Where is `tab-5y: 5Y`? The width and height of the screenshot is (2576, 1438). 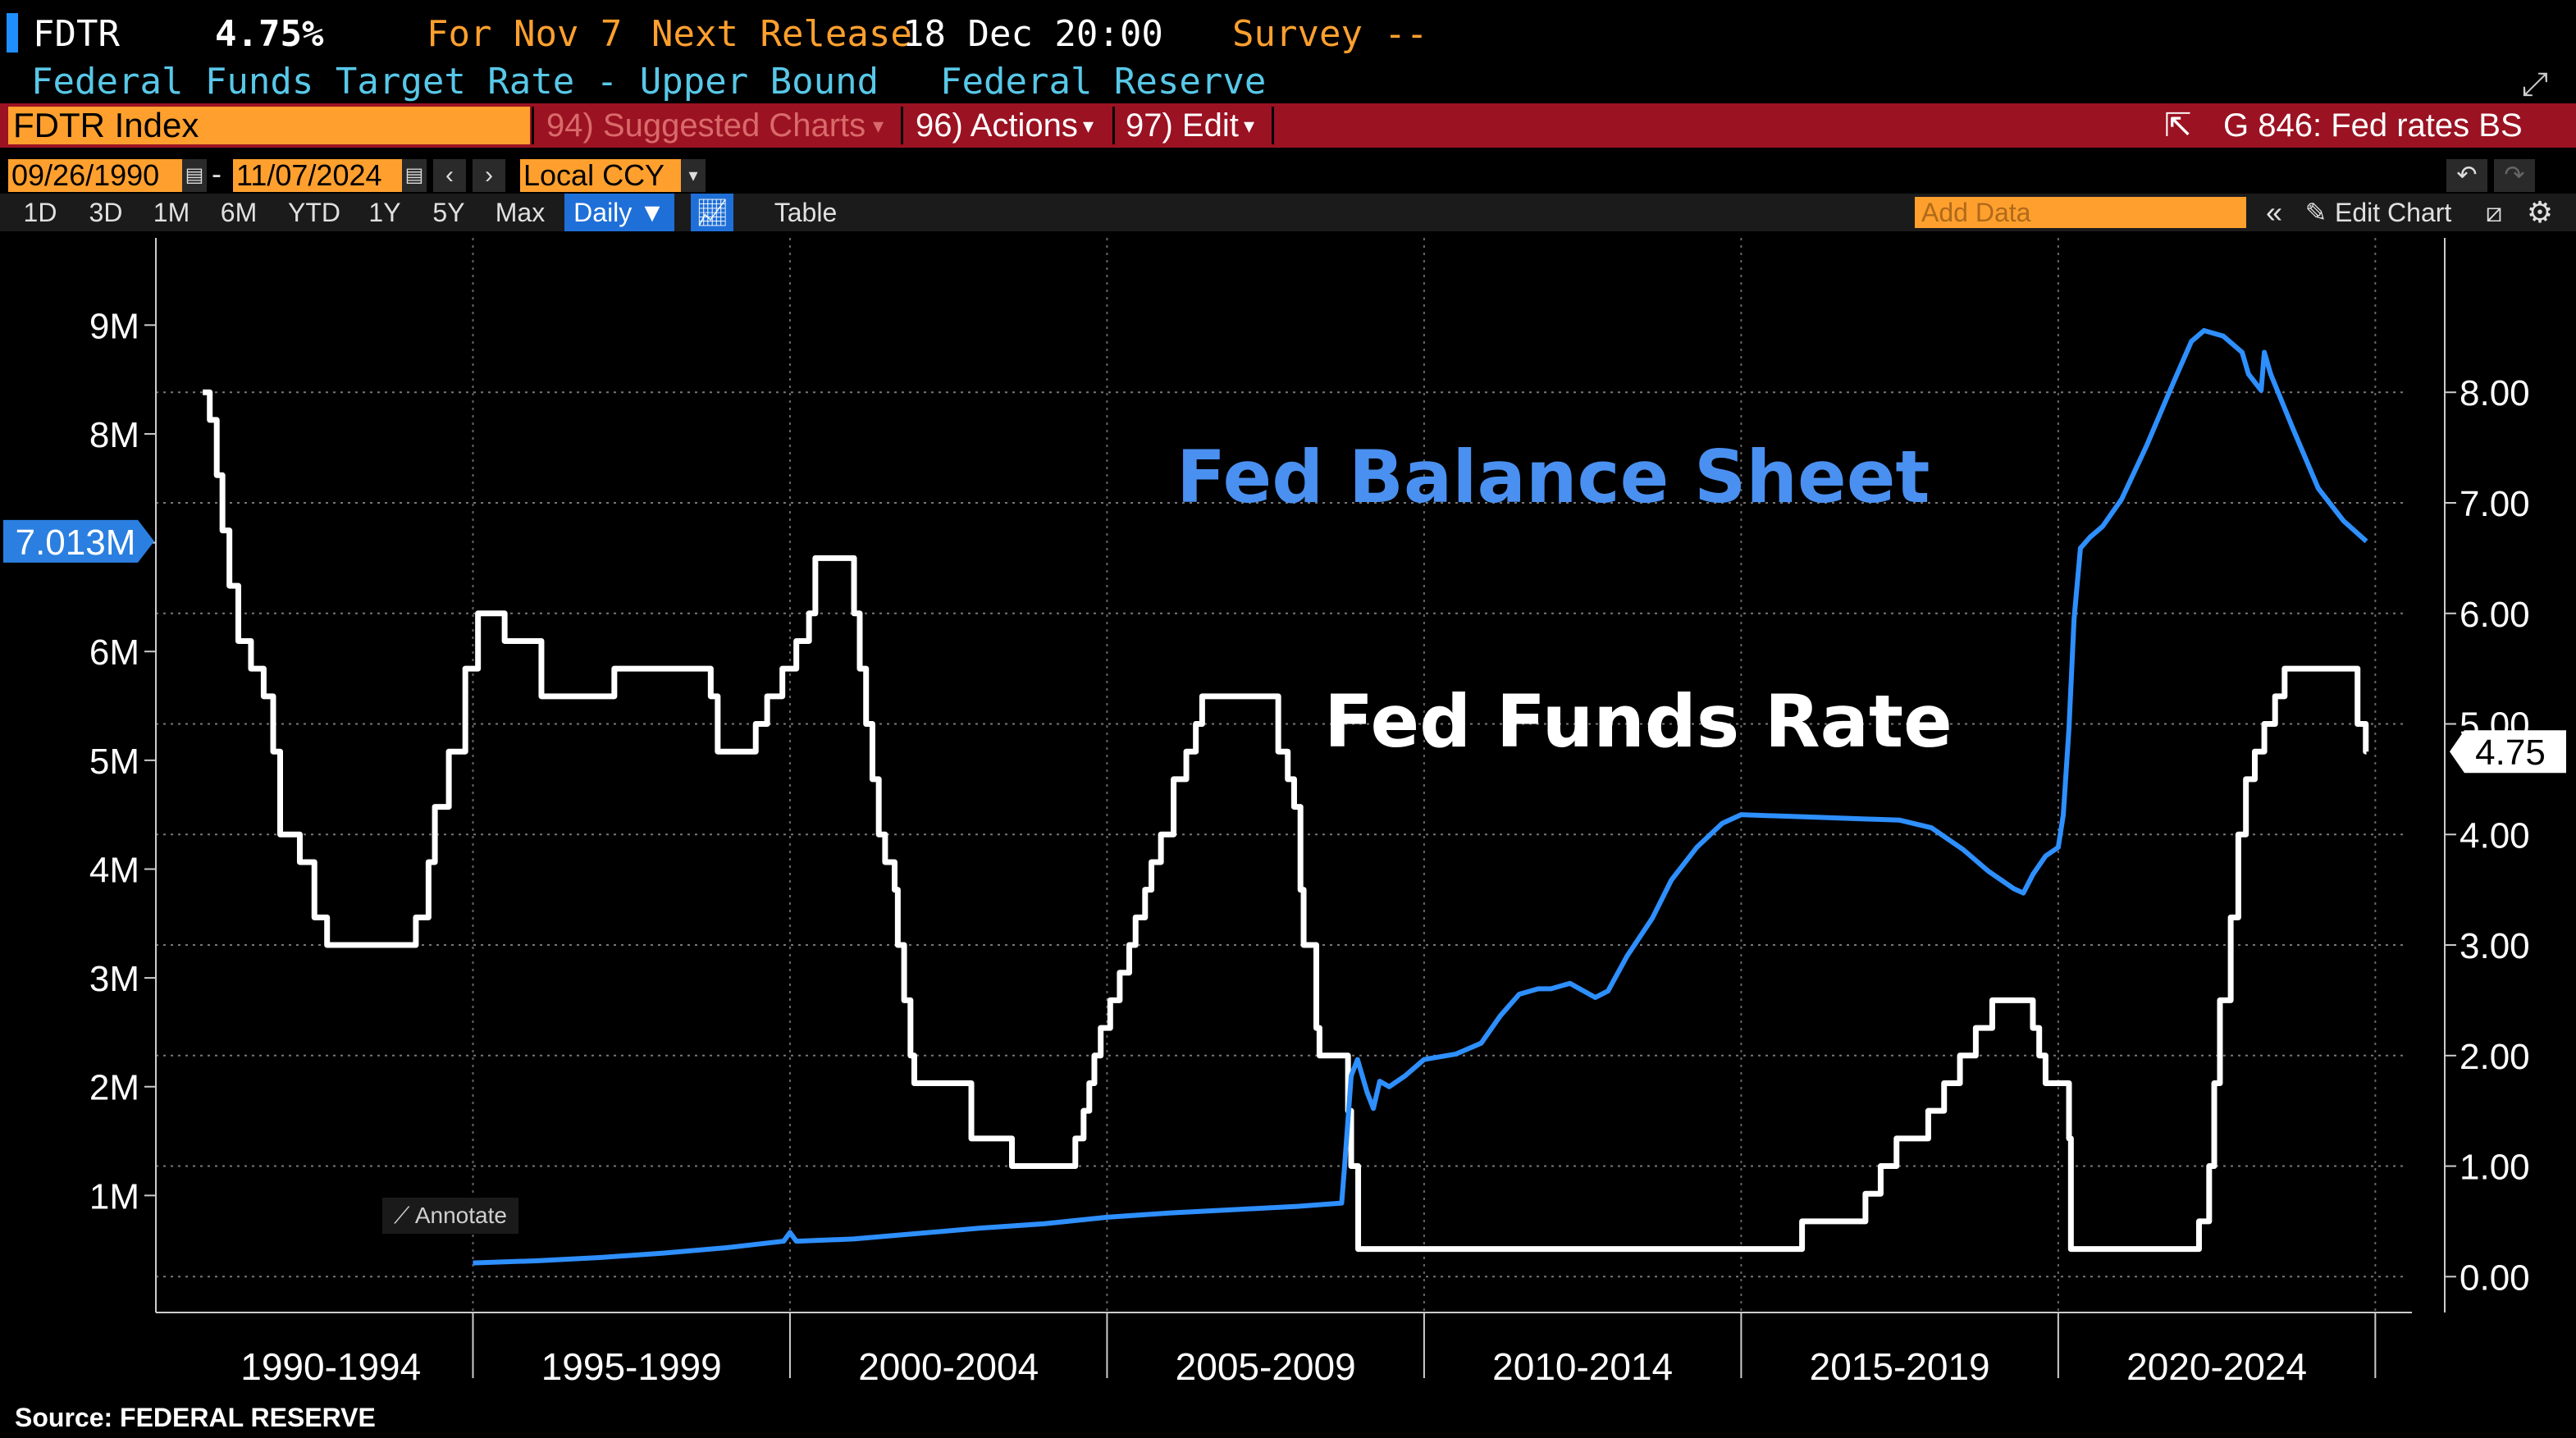 tab-5y: 5Y is located at coordinates (448, 212).